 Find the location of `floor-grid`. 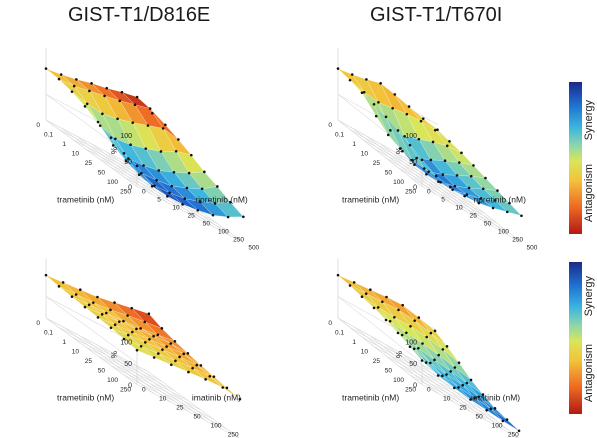

floor-grid is located at coordinates (428, 377).